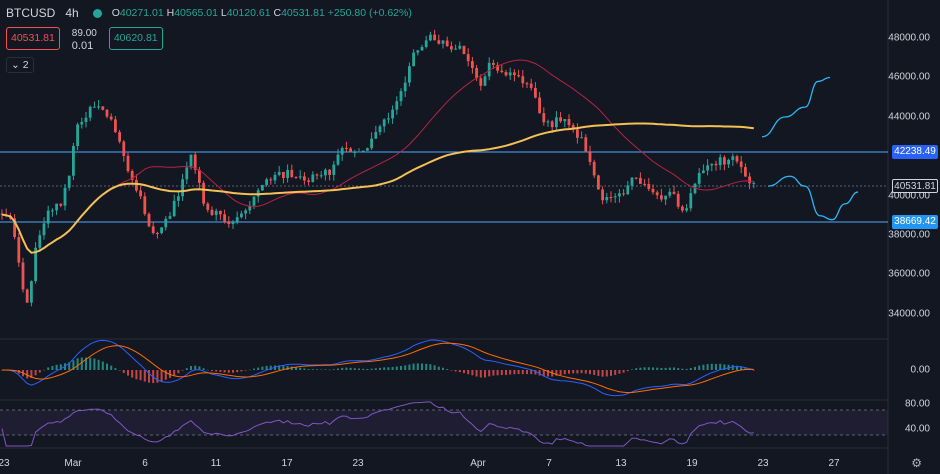 The height and width of the screenshot is (474, 940). What do you see at coordinates (33, 38) in the screenshot?
I see `sell-button: 40531.81` at bounding box center [33, 38].